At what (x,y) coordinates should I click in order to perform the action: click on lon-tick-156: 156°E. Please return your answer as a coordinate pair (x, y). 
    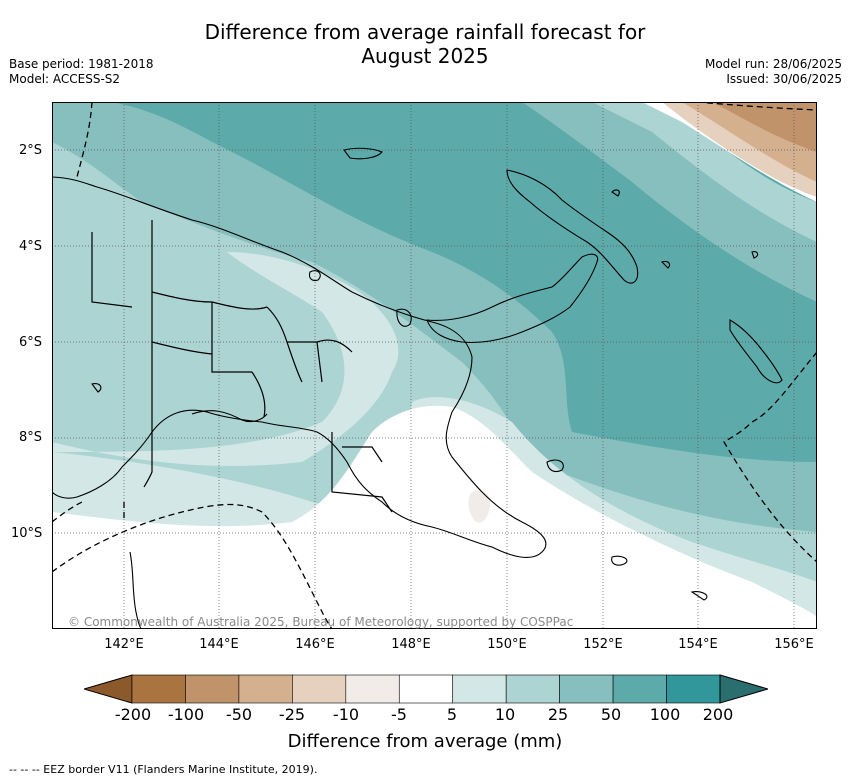
    Looking at the image, I should click on (794, 644).